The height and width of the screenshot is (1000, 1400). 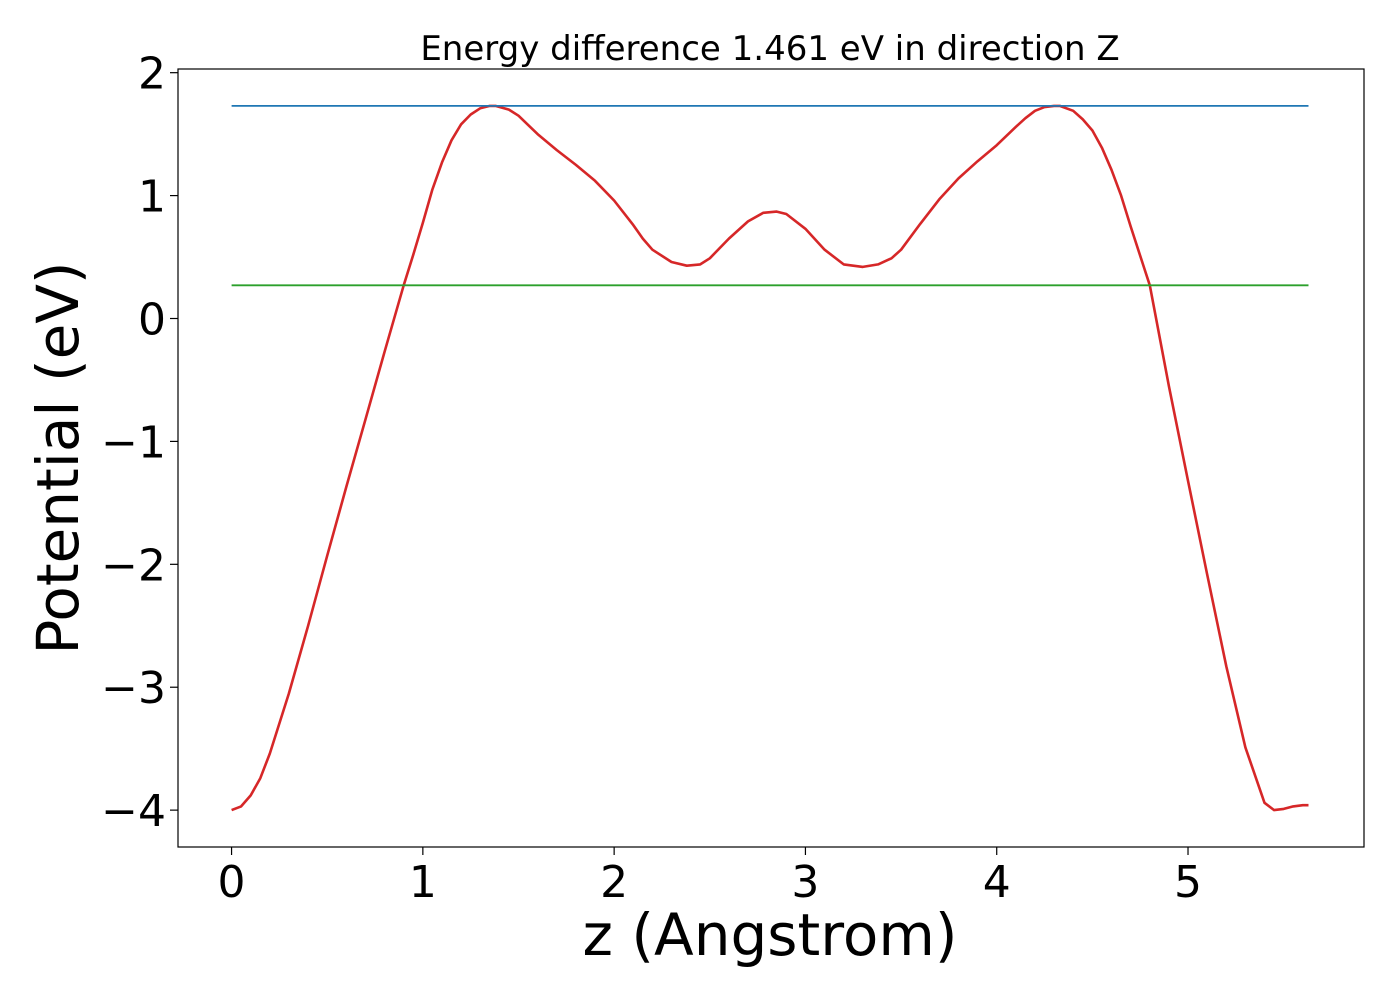 I want to click on y-tick-label: −1, so click(x=133, y=442).